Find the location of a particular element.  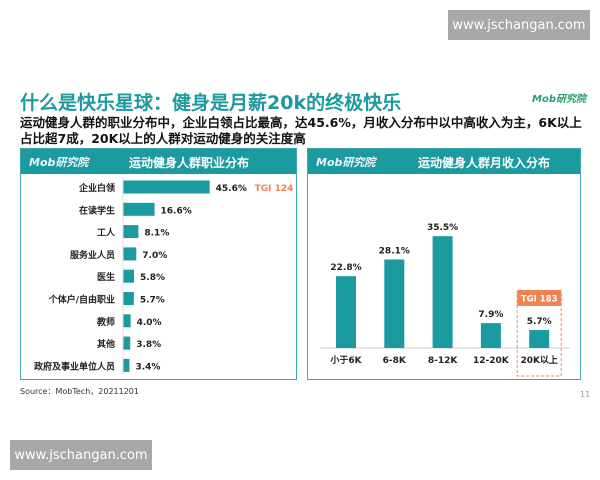

chart-title: 运动健身人群职业分布 is located at coordinates (189, 163).